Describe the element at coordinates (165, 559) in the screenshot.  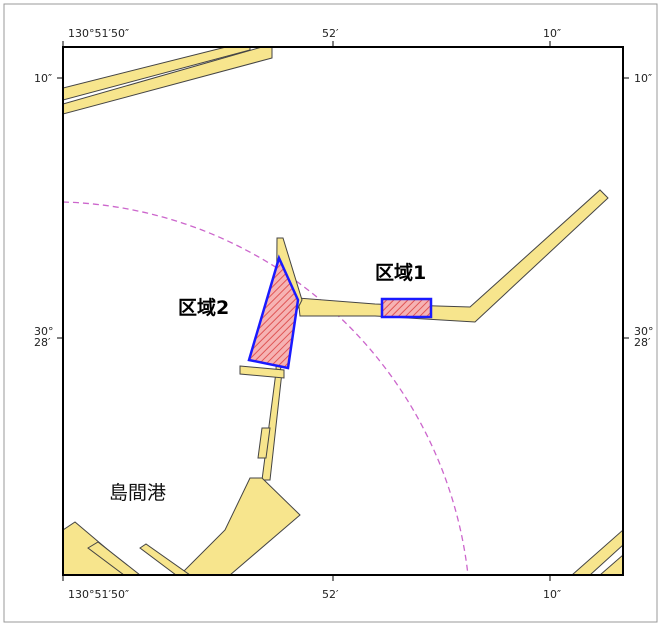
I see `jetty-lower` at that location.